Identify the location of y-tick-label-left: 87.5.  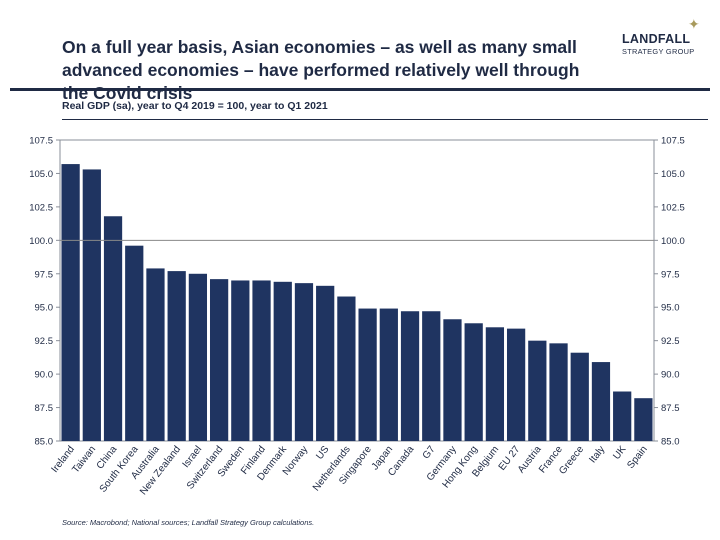
(44, 408).